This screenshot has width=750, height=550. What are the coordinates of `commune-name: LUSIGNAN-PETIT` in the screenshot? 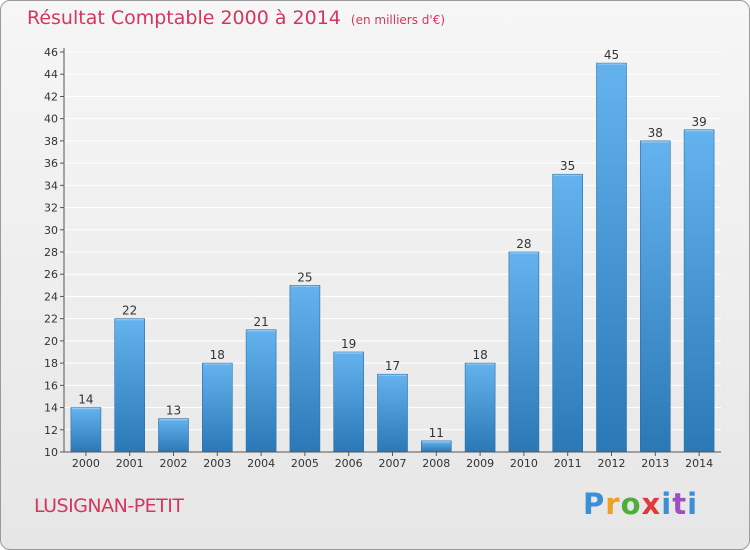 It's located at (109, 506).